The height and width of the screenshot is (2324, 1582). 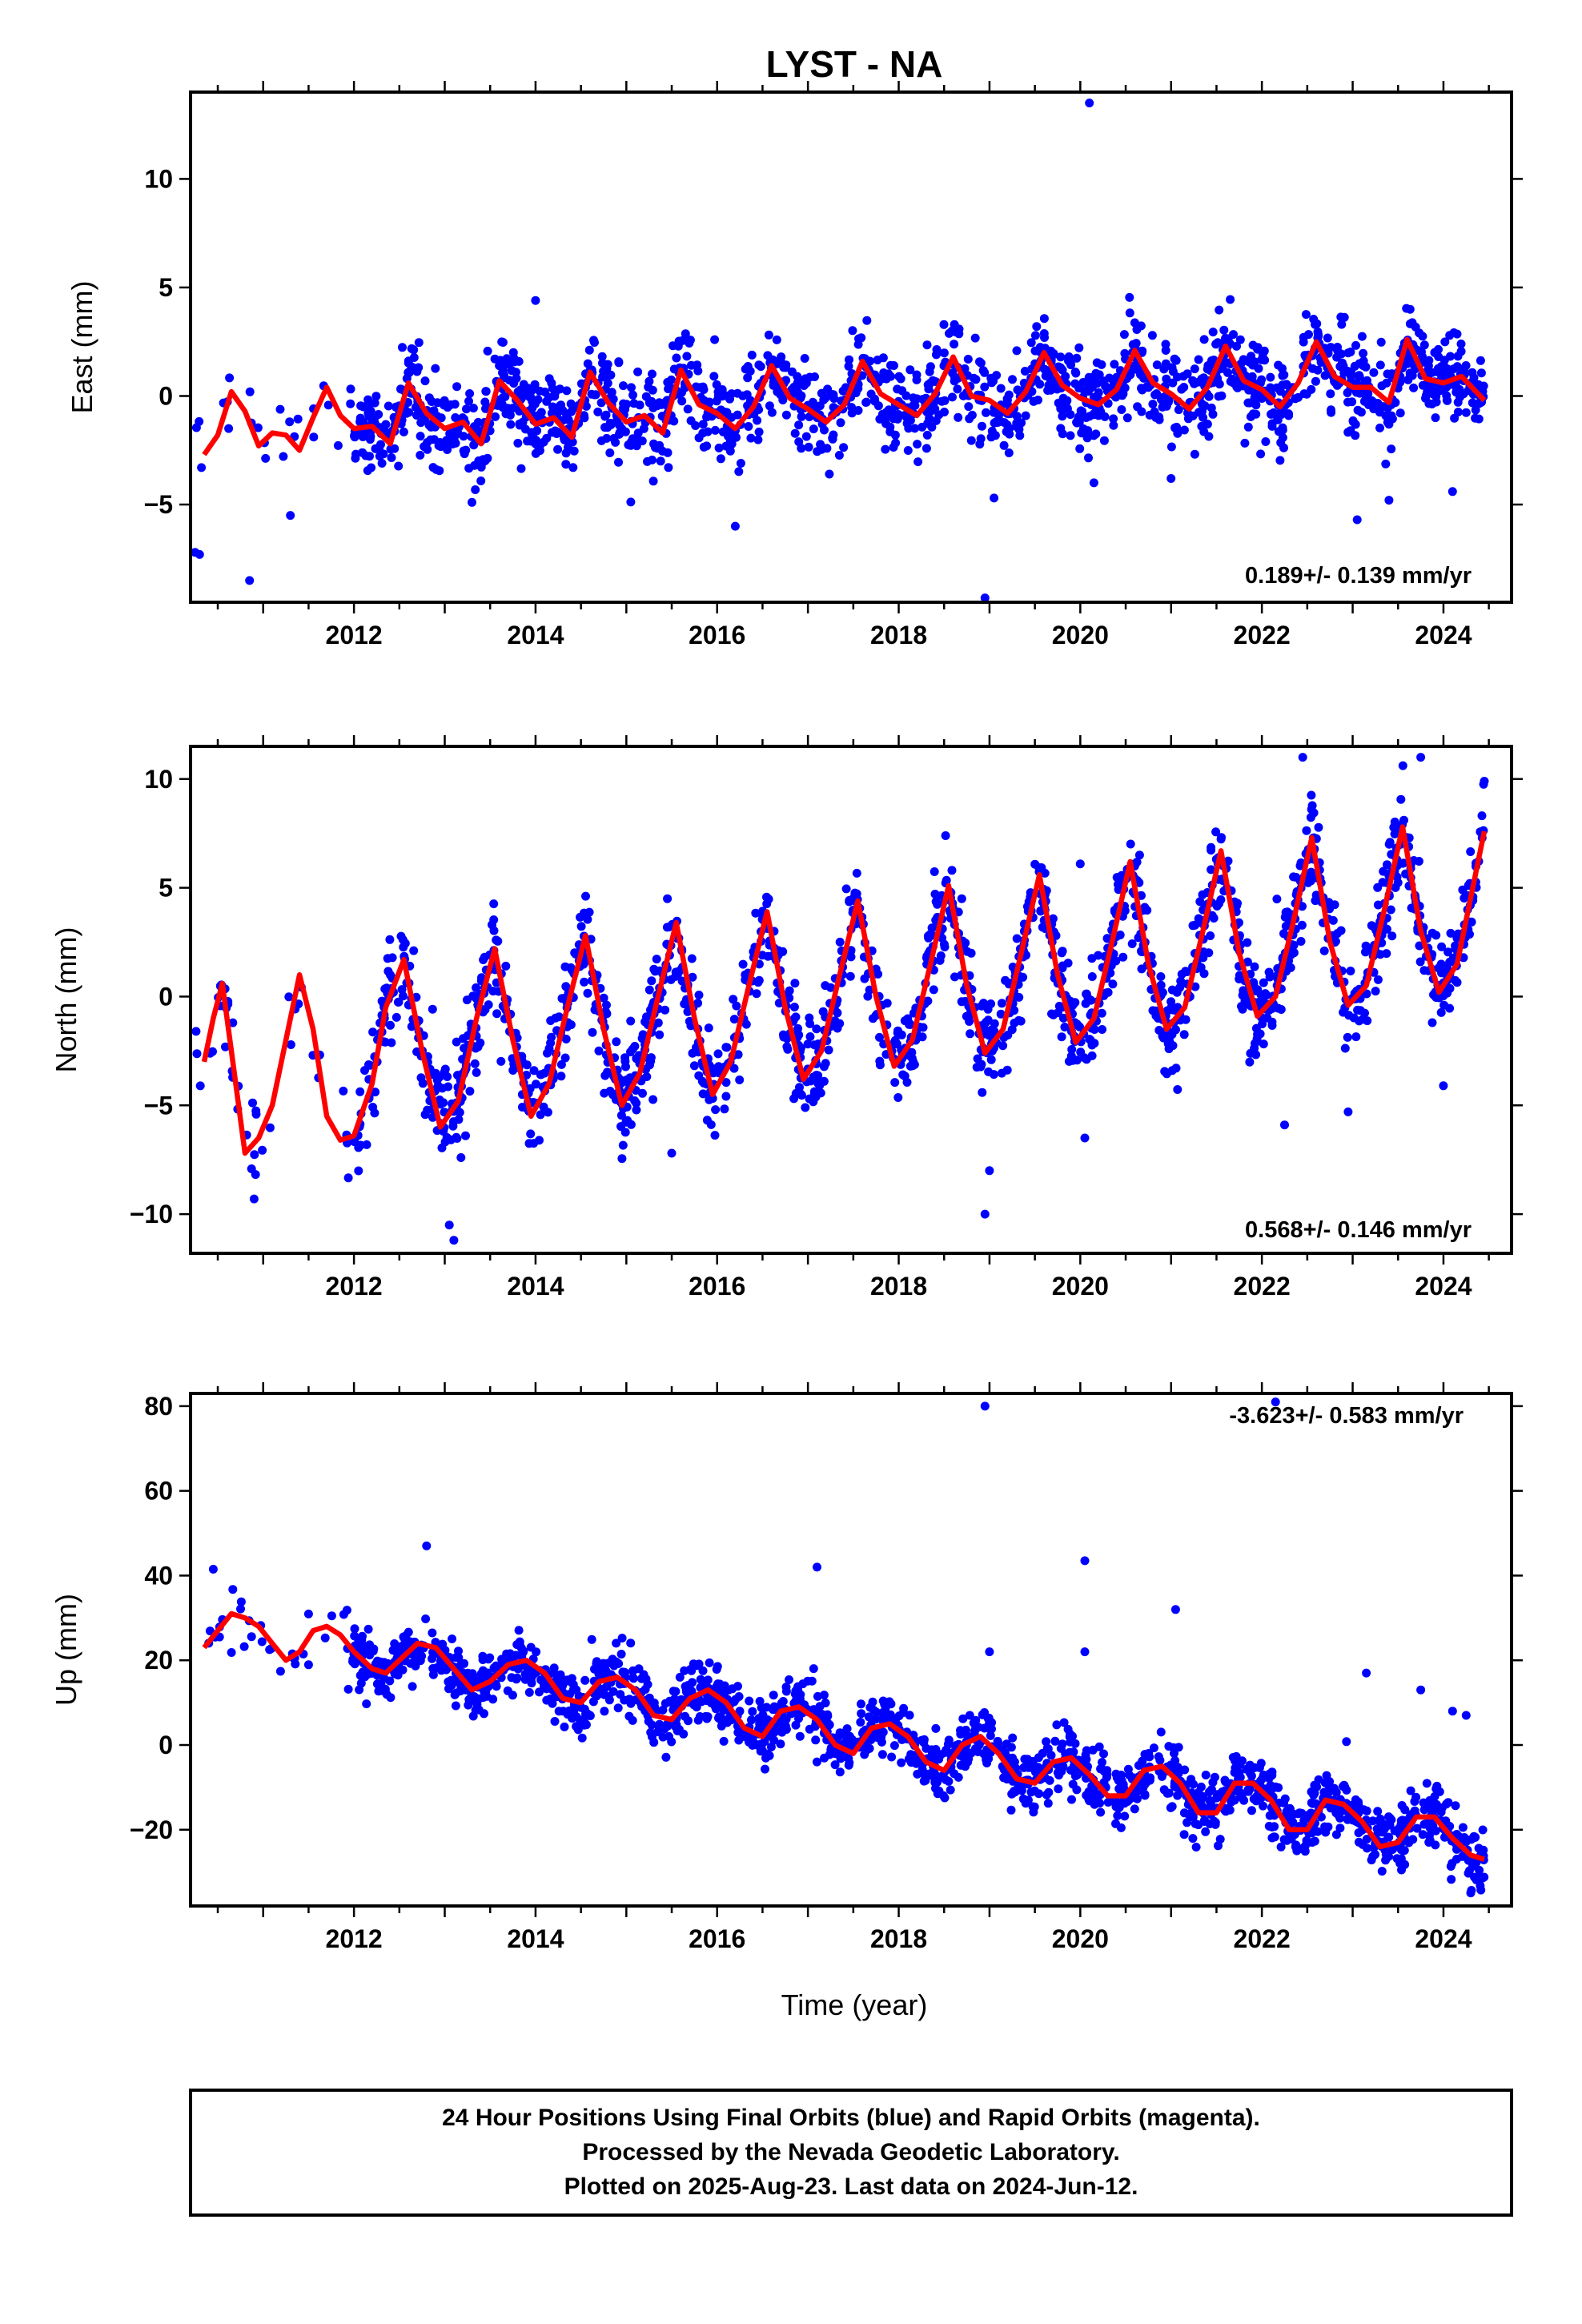 What do you see at coordinates (854, 64) in the screenshot?
I see `chart-title: LYST - NA` at bounding box center [854, 64].